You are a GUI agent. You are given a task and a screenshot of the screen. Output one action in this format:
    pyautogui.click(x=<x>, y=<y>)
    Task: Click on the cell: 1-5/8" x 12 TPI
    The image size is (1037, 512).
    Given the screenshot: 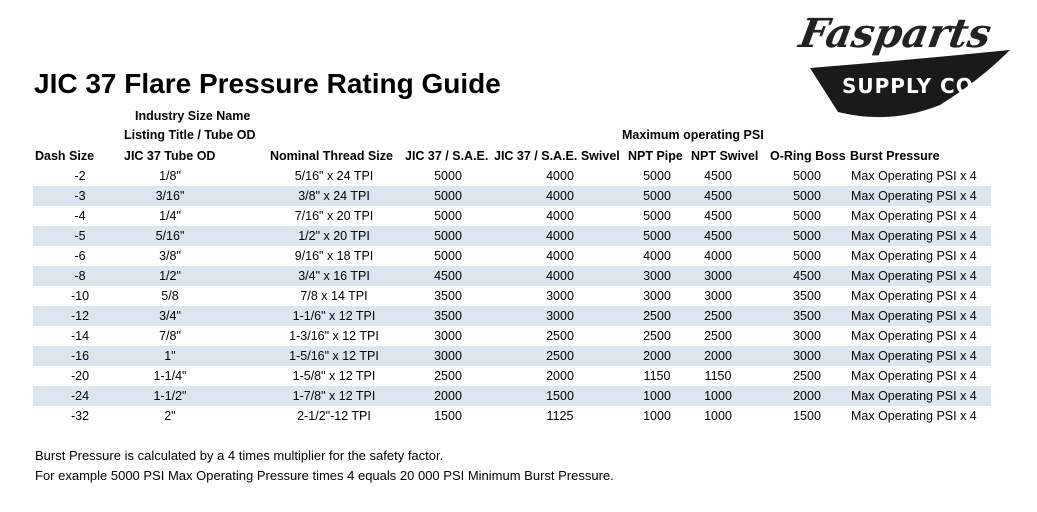 What is the action you would take?
    pyautogui.click(x=334, y=376)
    